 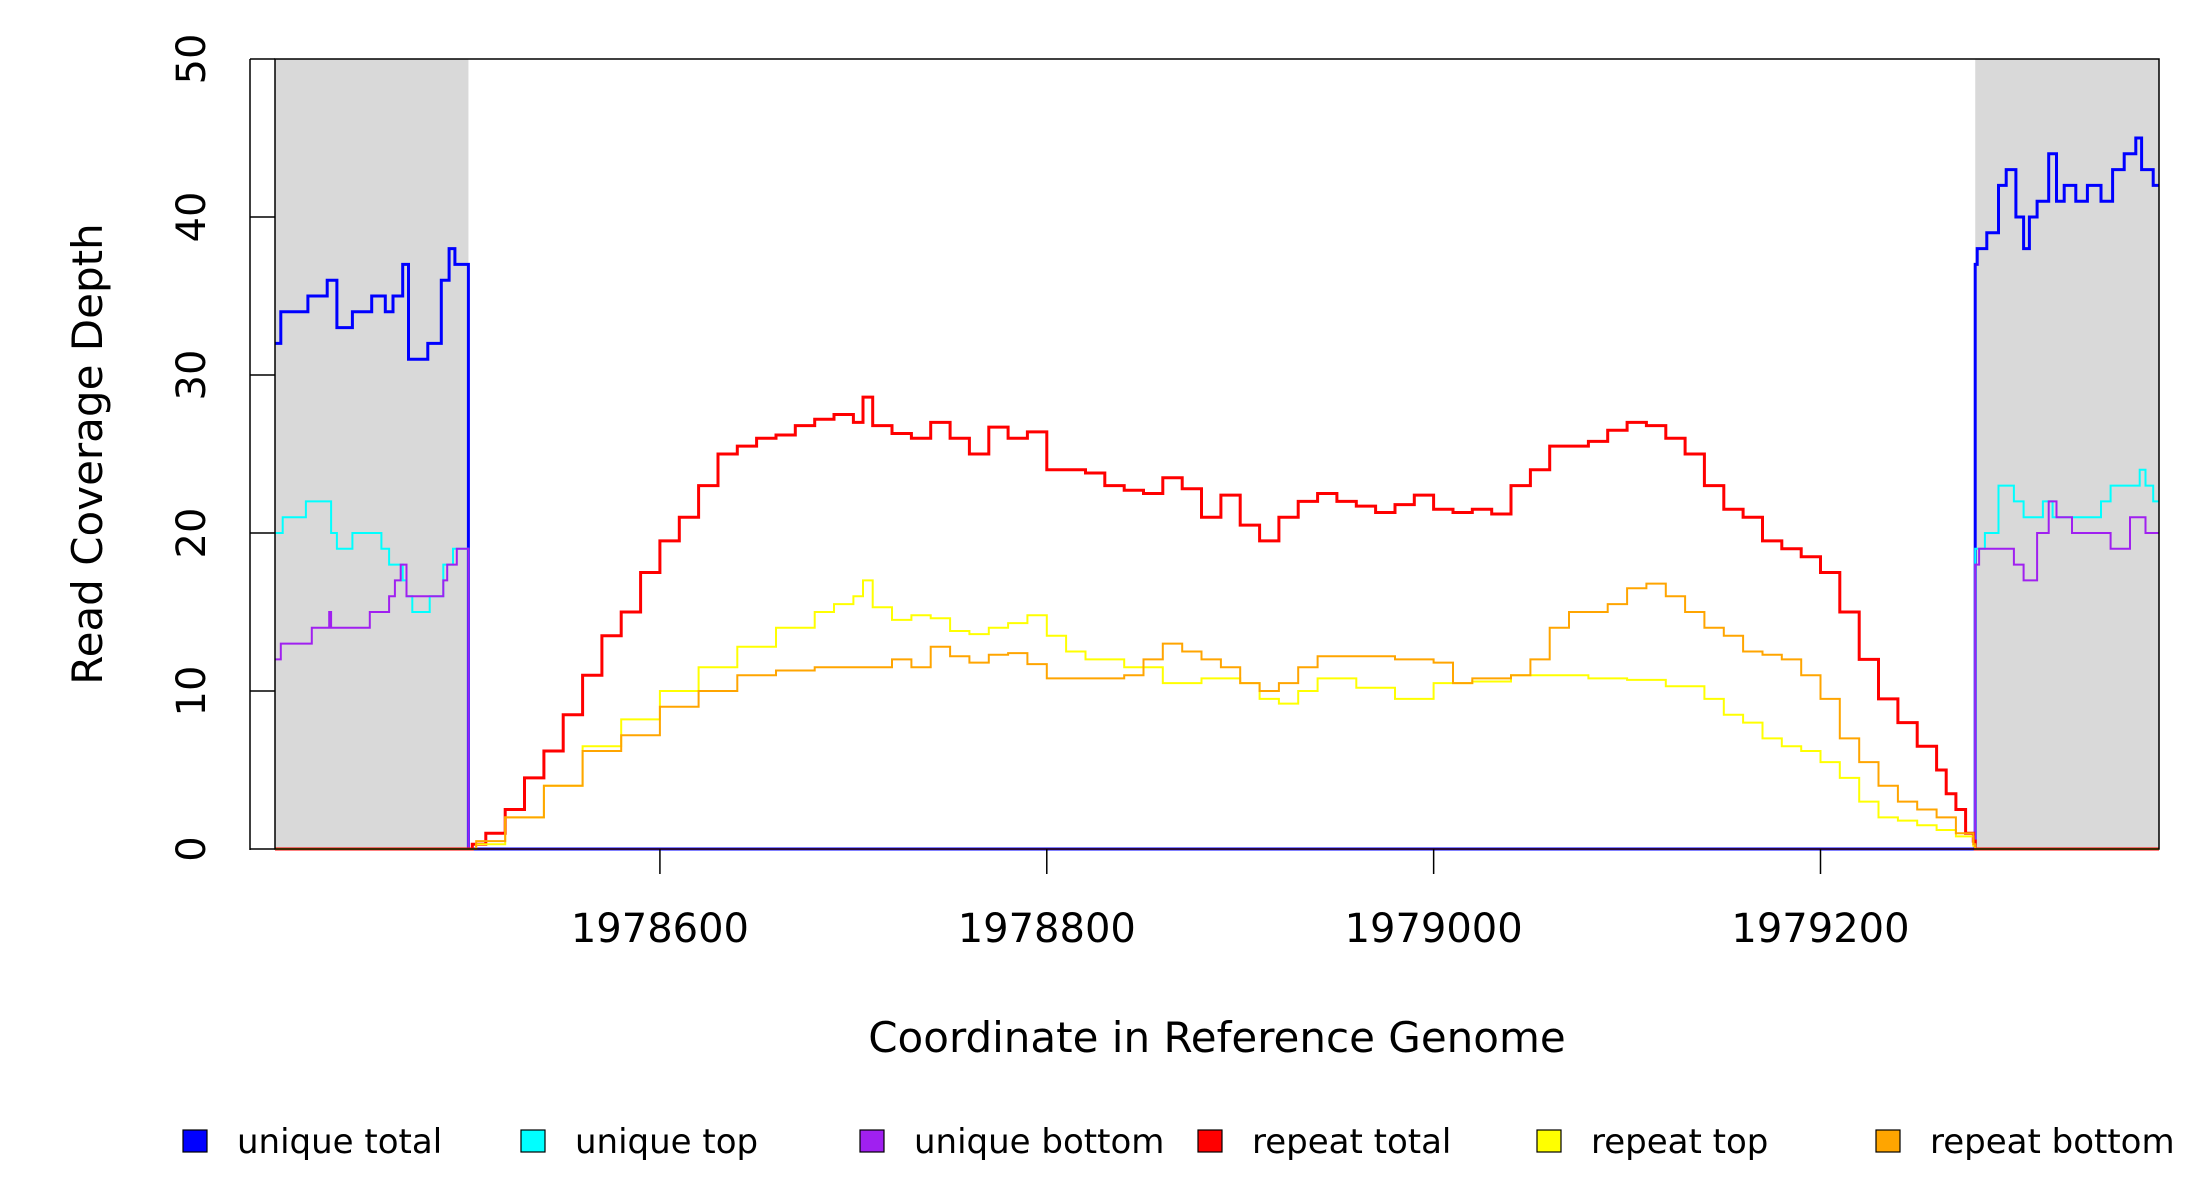 What do you see at coordinates (192, 691) in the screenshot?
I see `y-tick-label: 10` at bounding box center [192, 691].